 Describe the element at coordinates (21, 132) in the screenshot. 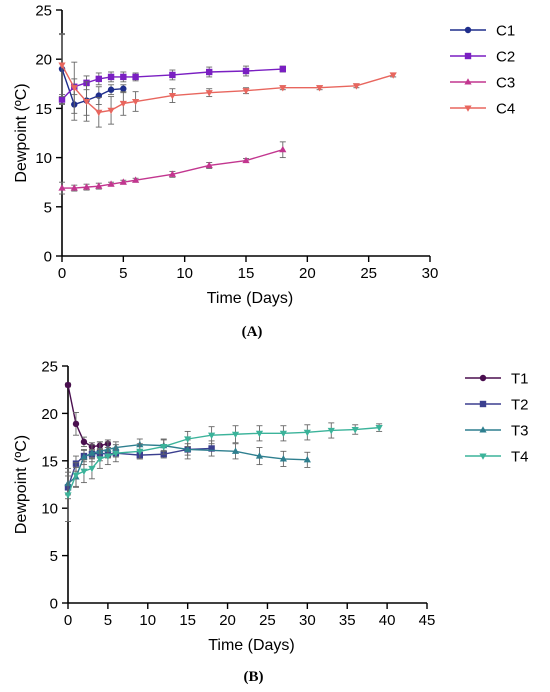

I see `y-axis-label: Dewpoint (ºC)` at that location.